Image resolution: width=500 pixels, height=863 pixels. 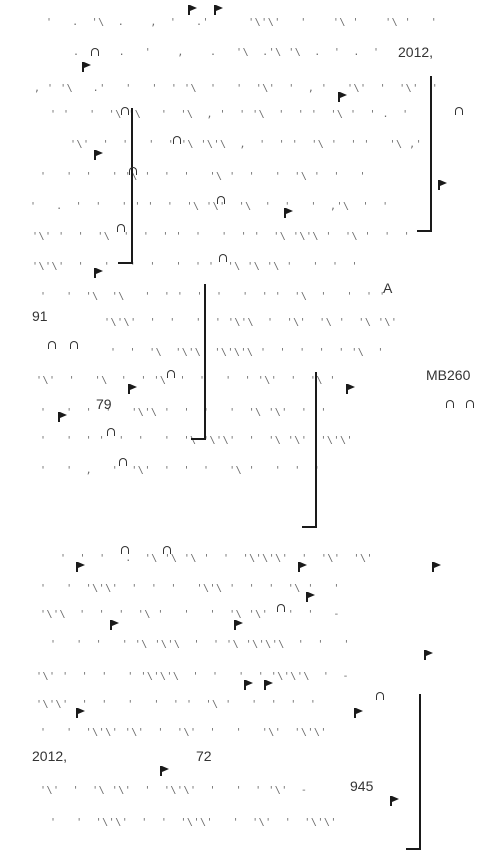 What do you see at coordinates (193, 822) in the screenshot?
I see `noise-line: ' ' '\'\' ' ' '\'\' ' '\' ' '\'\'` at bounding box center [193, 822].